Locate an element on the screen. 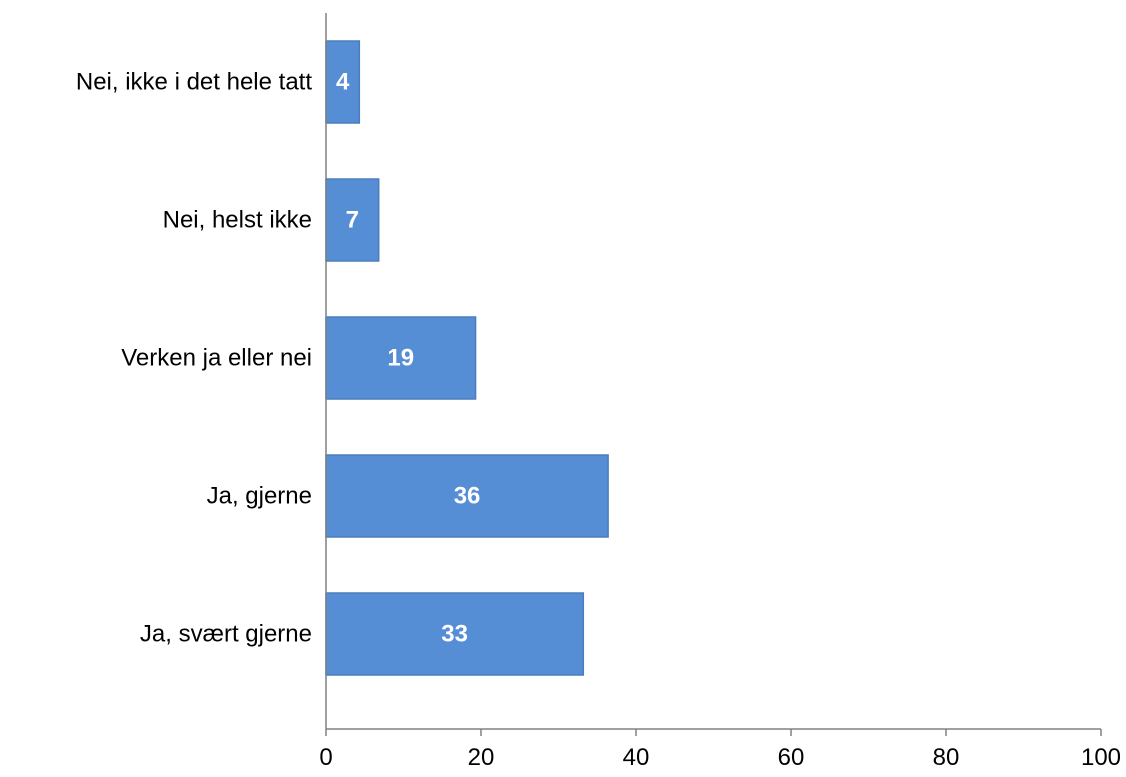 The width and height of the screenshot is (1126, 777). x-tick-label-1: 20 is located at coordinates (481, 757).